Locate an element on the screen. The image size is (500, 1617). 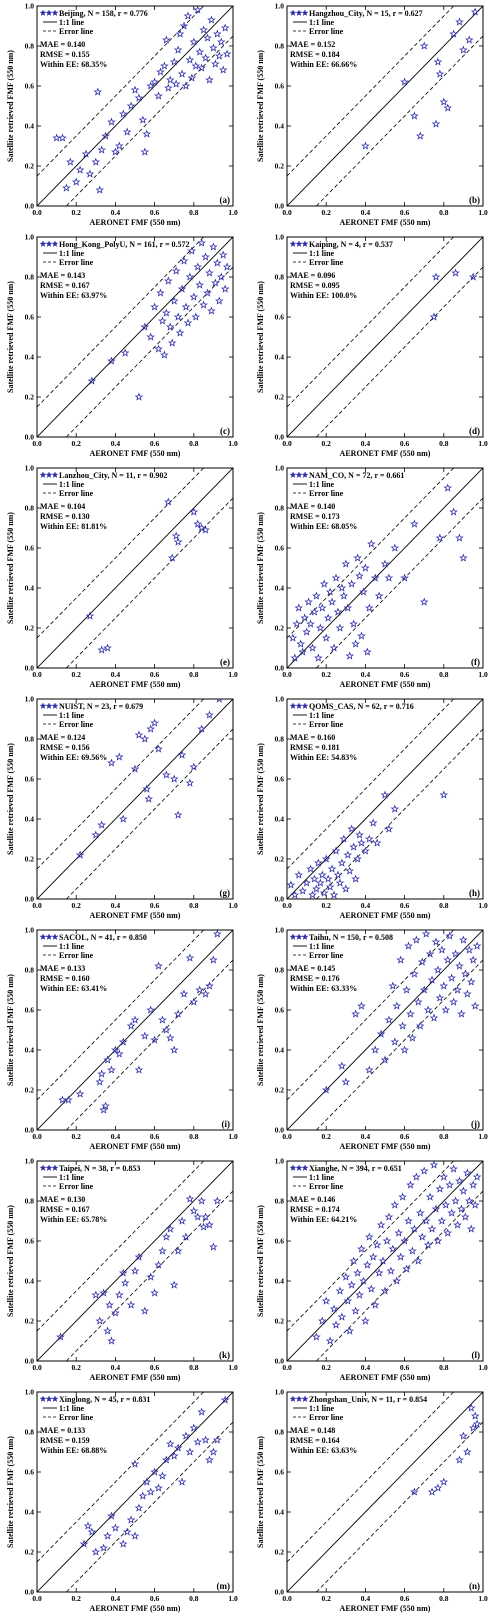
legend-title: Lanzhou_City, N = 11, r = 0.902 is located at coordinates (113, 475).